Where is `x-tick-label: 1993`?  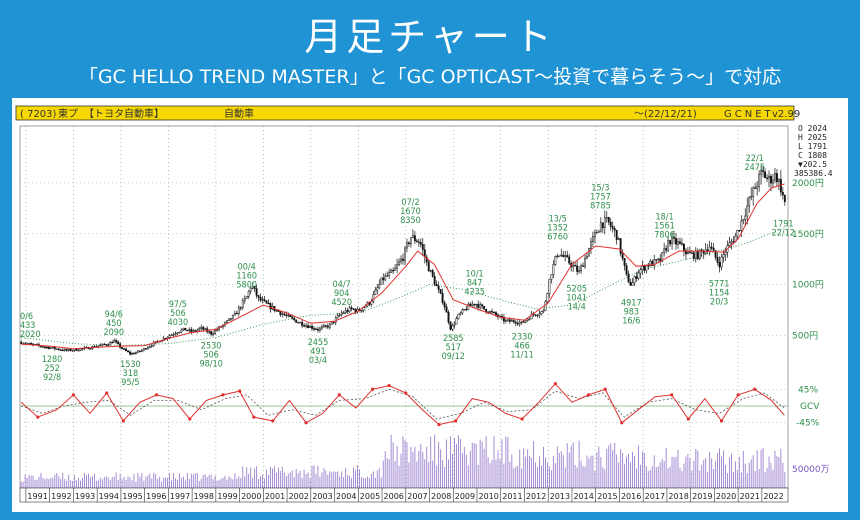
x-tick-label: 1993 is located at coordinates (85, 496).